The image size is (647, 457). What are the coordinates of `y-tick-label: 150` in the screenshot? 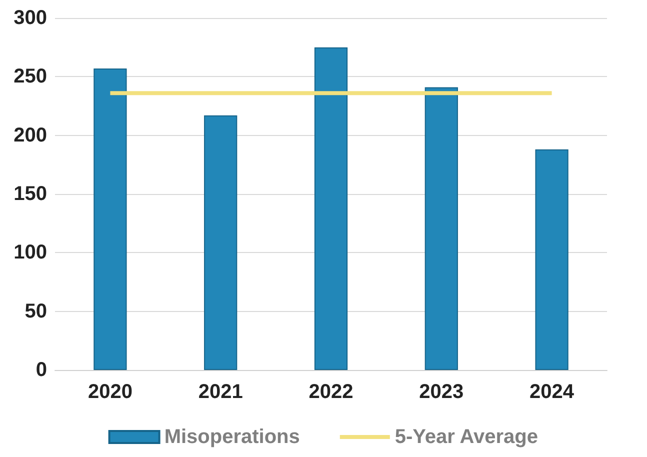 It's located at (30, 194).